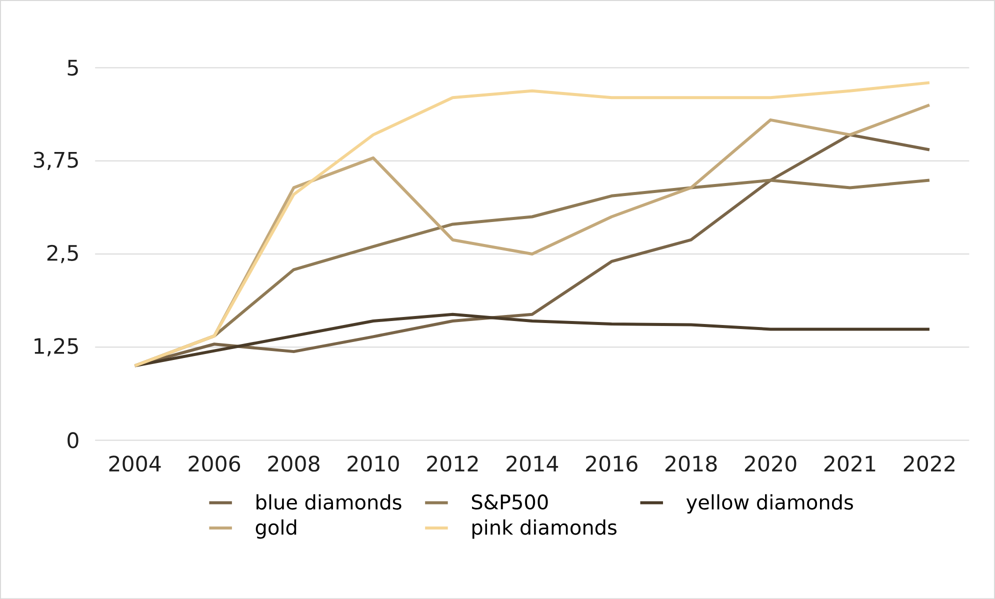  Describe the element at coordinates (214, 463) in the screenshot. I see `x-tick-label: 2006` at that location.